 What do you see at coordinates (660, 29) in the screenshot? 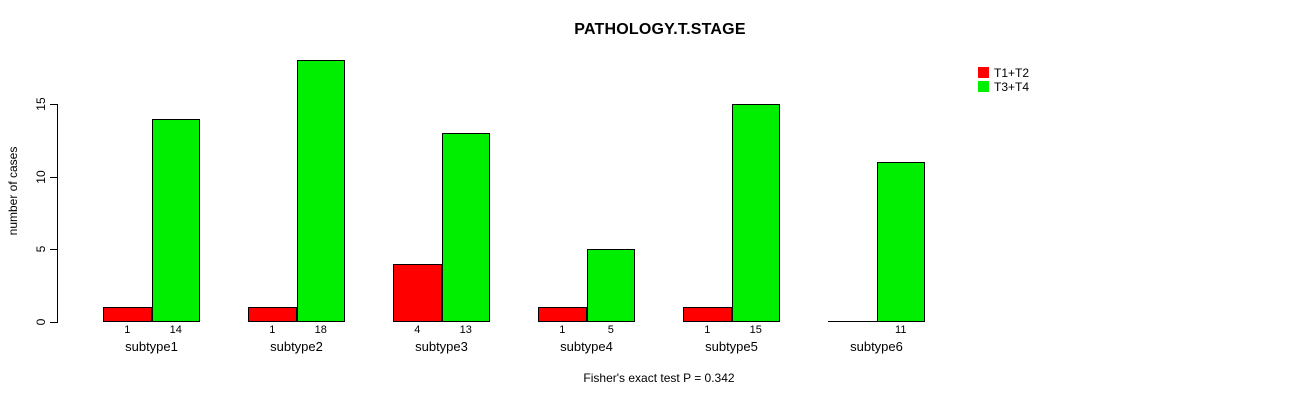
I see `chart-title: PATHOLOGY.T.STAGE` at bounding box center [660, 29].